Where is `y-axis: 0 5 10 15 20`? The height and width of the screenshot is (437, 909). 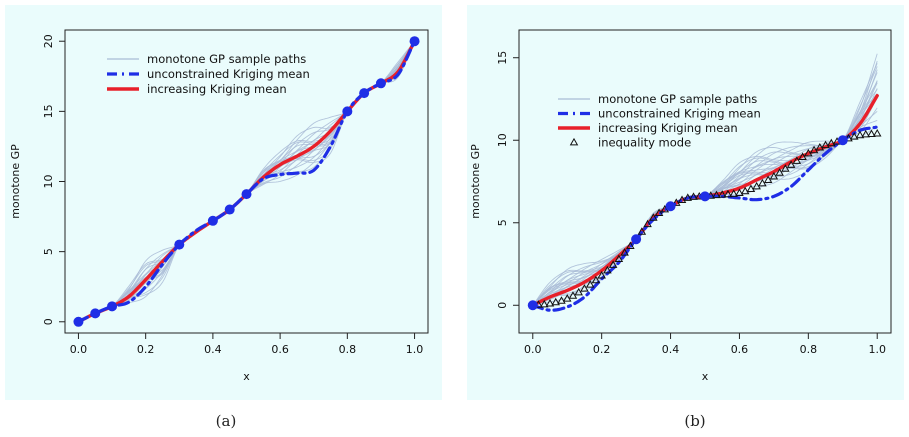 y-axis: 0 5 10 15 20 is located at coordinates (53, 179).